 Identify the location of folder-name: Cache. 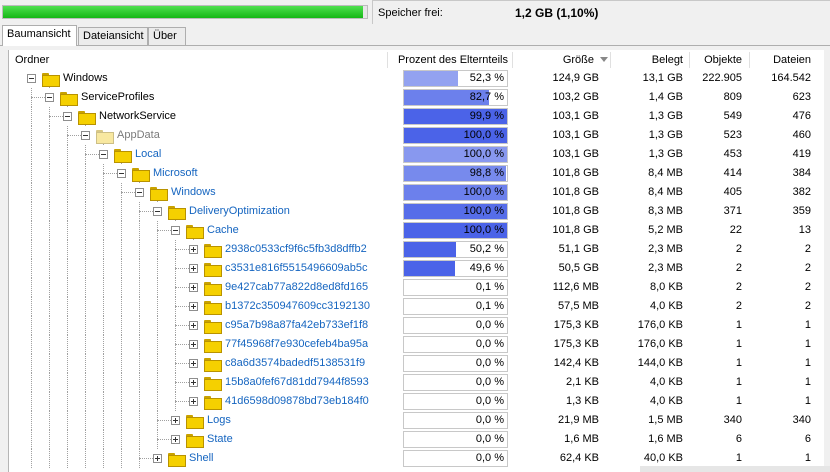
(223, 230).